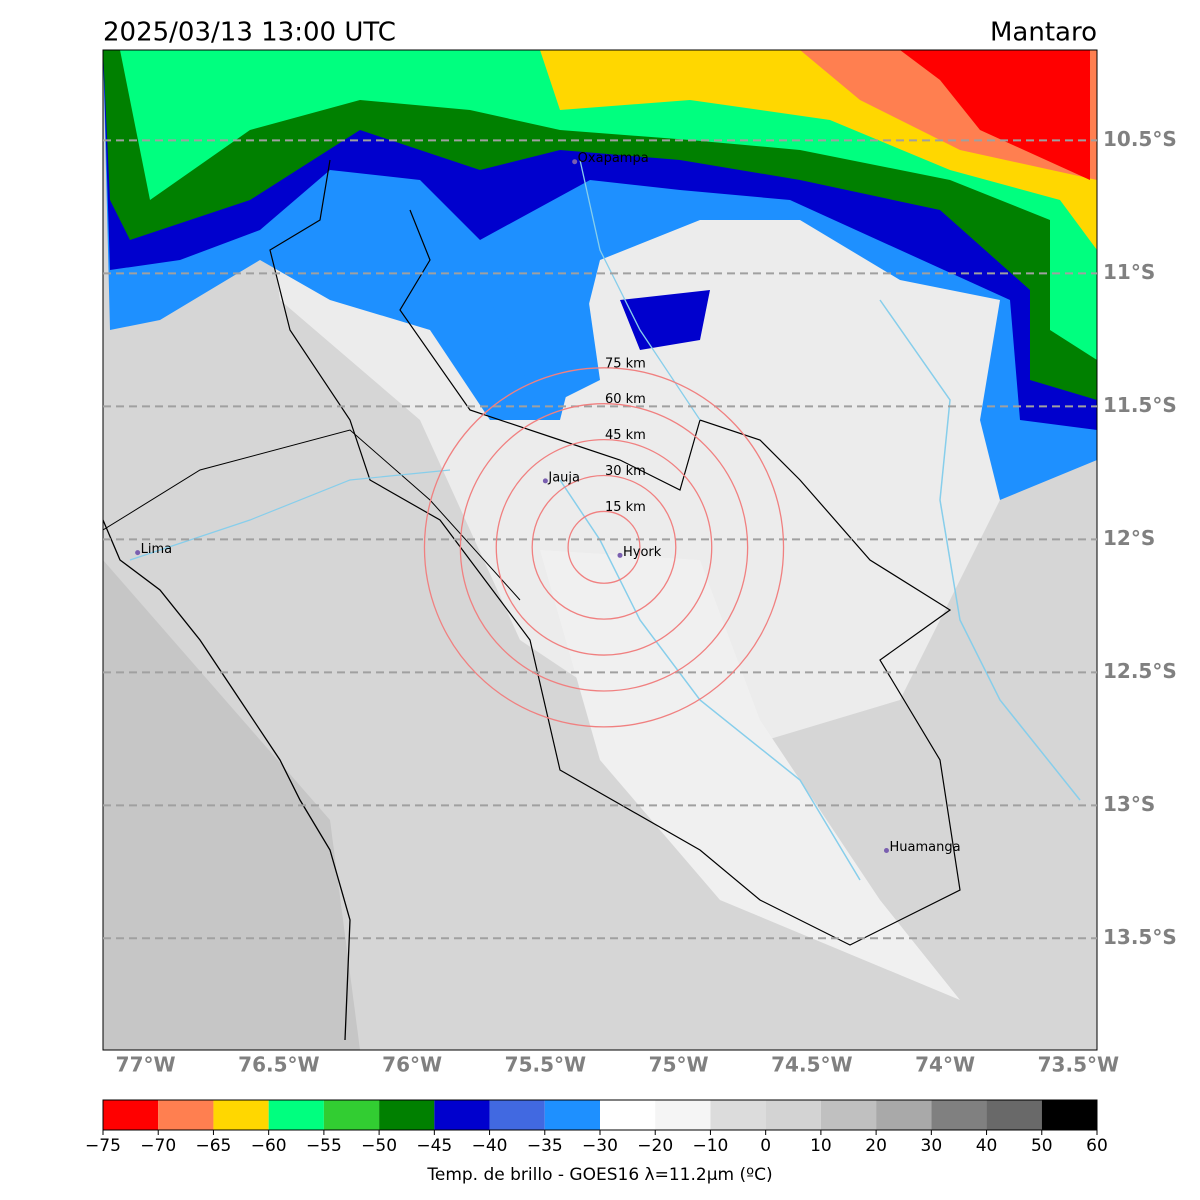 This screenshot has width=1200, height=1200. What do you see at coordinates (1140, 671) in the screenshot?
I see `lat-tick-label: 12.5°S` at bounding box center [1140, 671].